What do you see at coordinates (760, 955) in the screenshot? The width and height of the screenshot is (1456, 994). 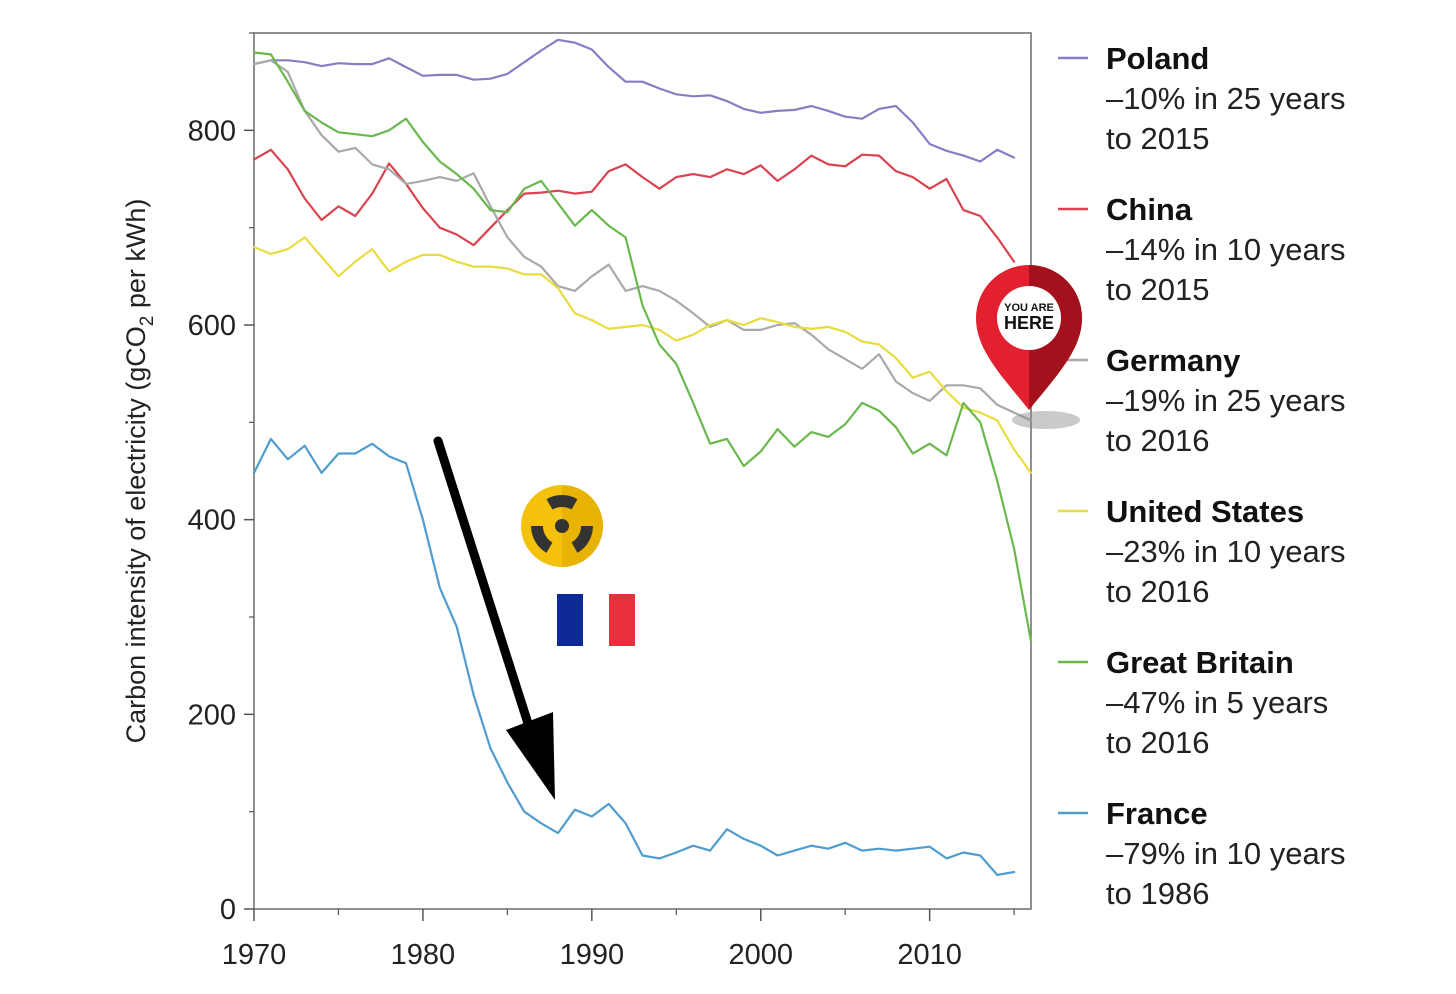 I see `x-tick-label: 2000` at bounding box center [760, 955].